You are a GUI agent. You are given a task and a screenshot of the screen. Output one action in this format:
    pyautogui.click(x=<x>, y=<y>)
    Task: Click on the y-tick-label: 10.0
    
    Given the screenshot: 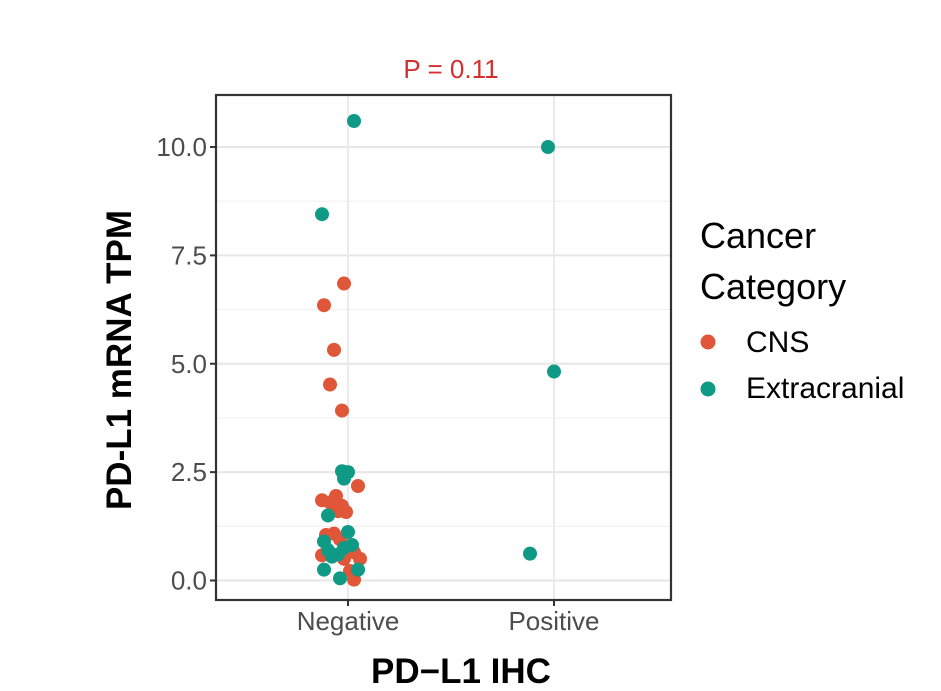 What is the action you would take?
    pyautogui.click(x=181, y=147)
    